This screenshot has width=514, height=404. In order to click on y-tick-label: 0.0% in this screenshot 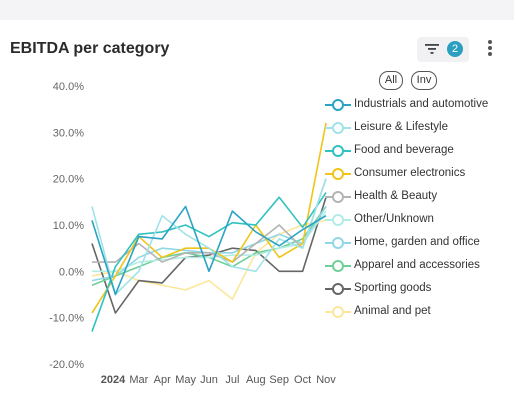, I will do `click(71, 272)`.